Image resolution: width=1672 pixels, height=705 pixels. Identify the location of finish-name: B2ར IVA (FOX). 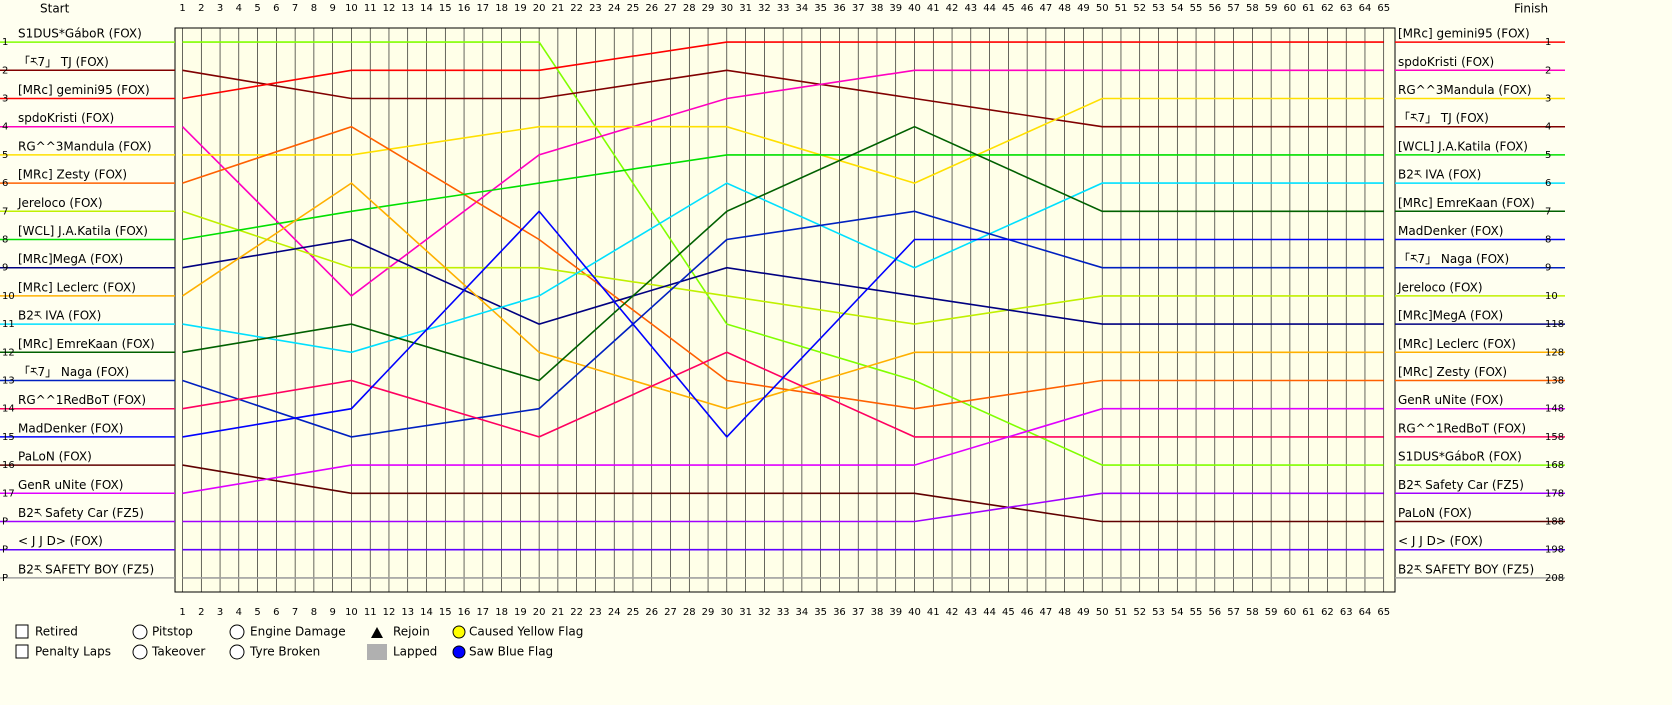
(1439, 175).